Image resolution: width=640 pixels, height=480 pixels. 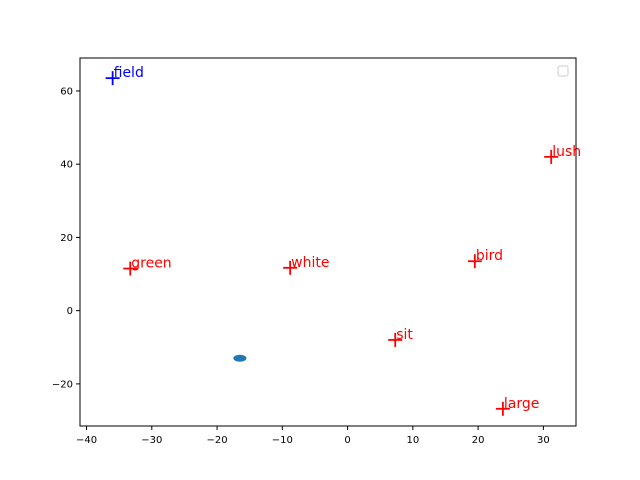 I want to click on point-green: green, so click(x=147, y=266).